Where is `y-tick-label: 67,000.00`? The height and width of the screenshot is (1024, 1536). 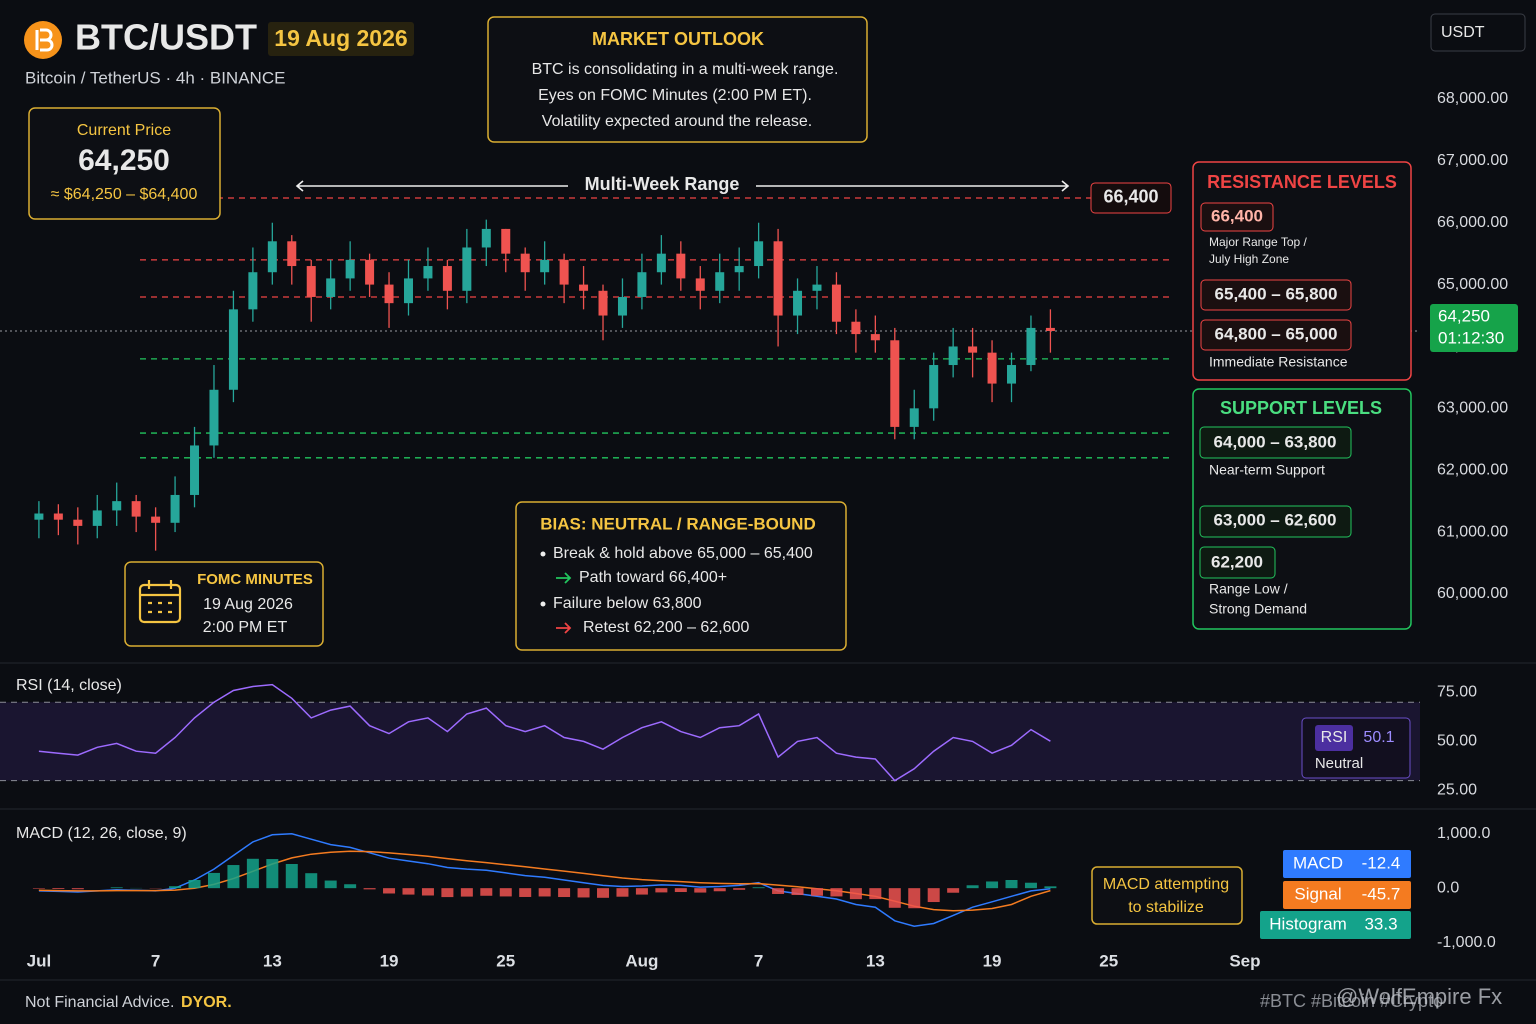 y-tick-label: 67,000.00 is located at coordinates (1472, 160).